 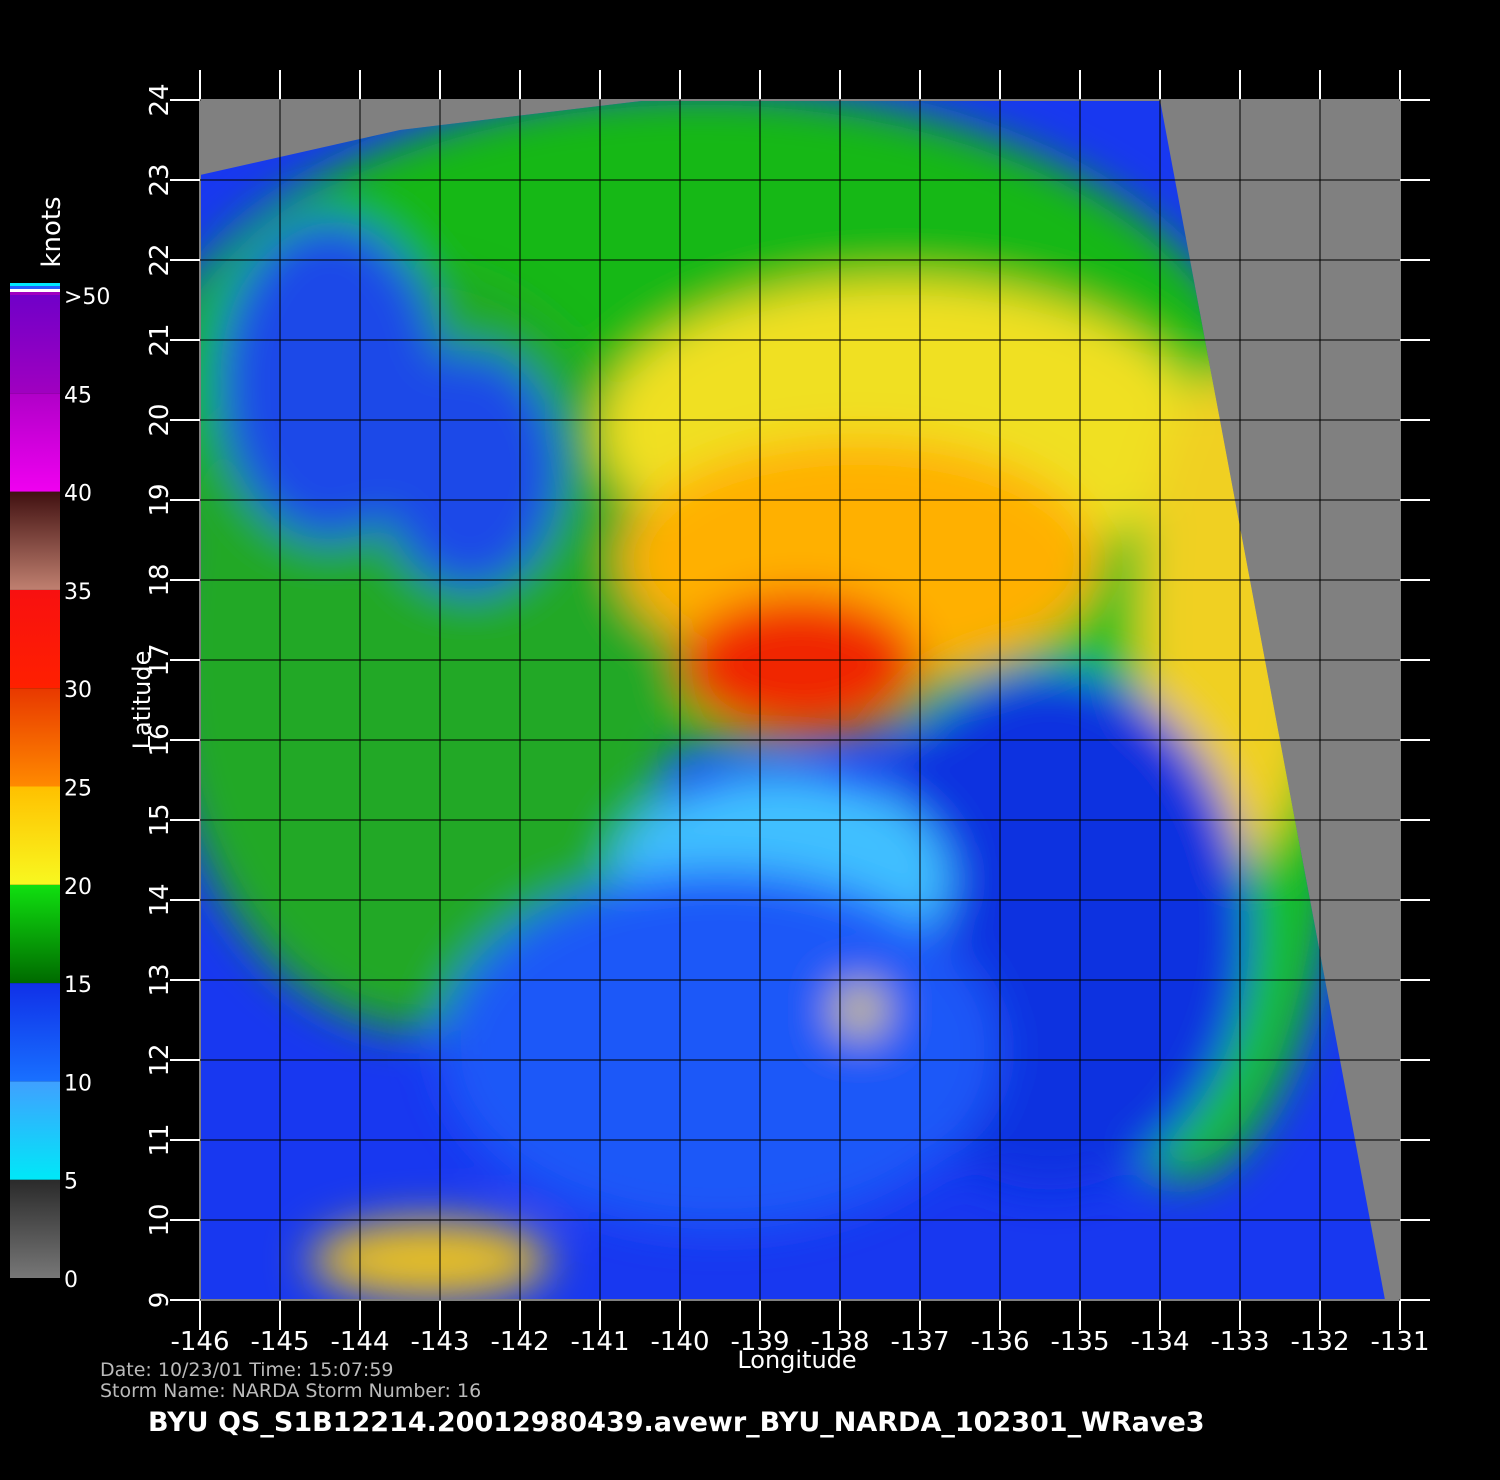 I want to click on y-tick-label: 13, so click(x=160, y=979).